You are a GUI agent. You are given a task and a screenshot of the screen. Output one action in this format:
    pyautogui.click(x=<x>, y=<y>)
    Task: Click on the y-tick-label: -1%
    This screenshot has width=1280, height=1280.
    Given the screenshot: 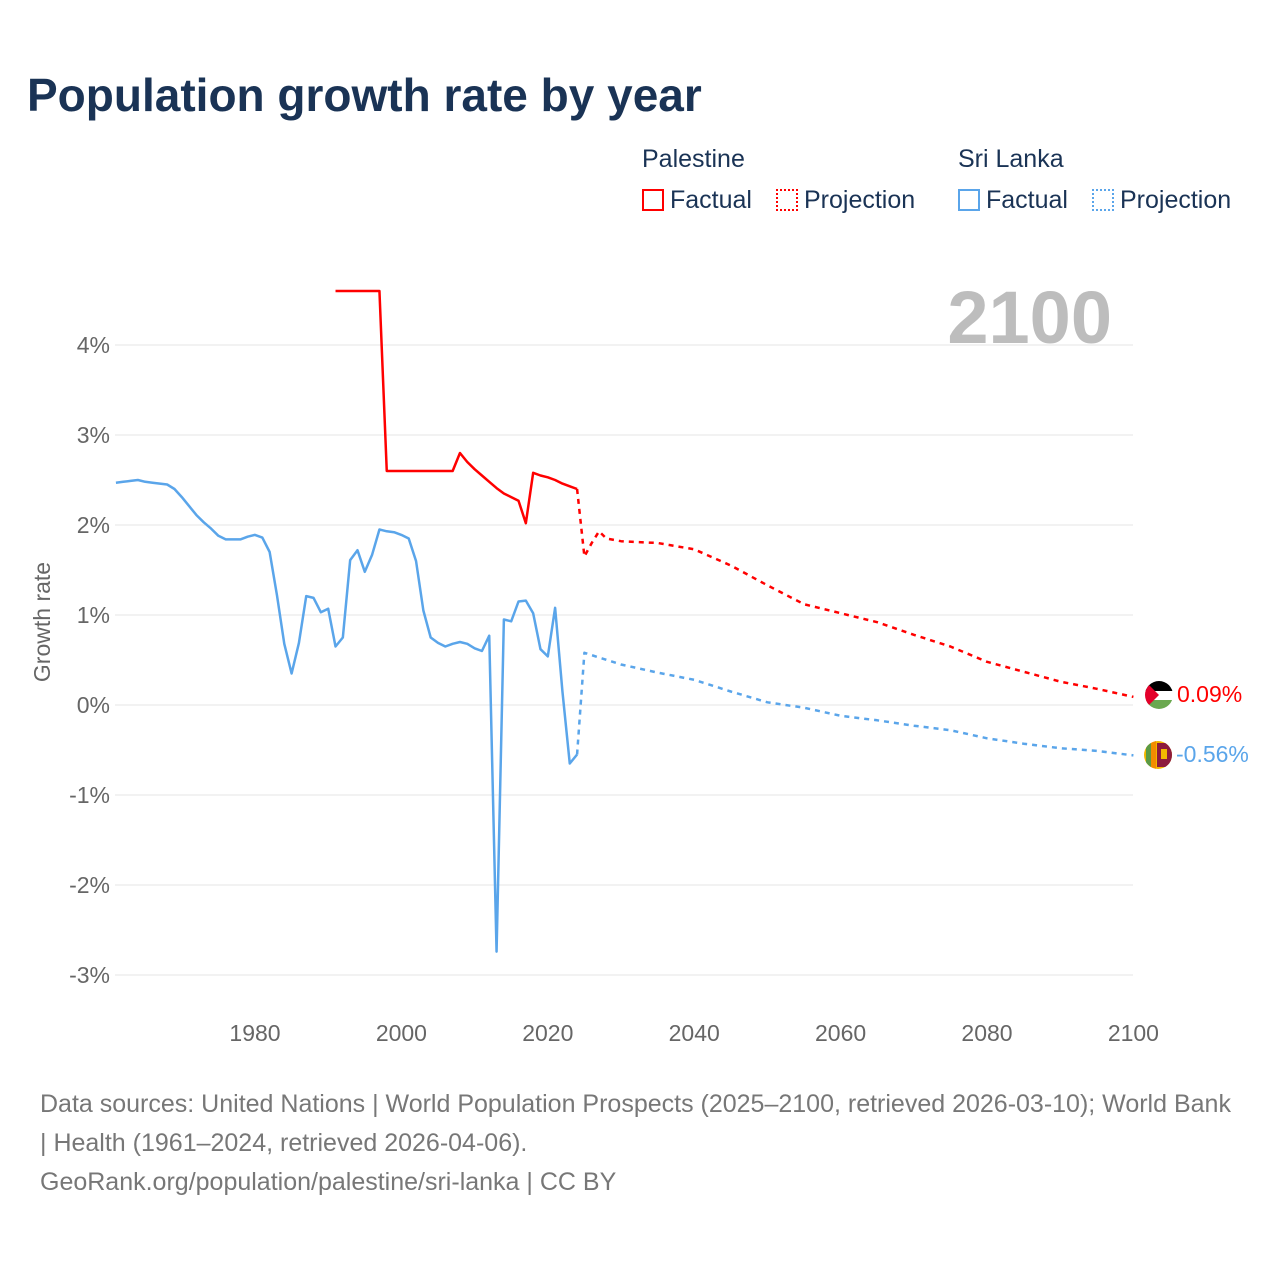 What is the action you would take?
    pyautogui.click(x=89, y=795)
    